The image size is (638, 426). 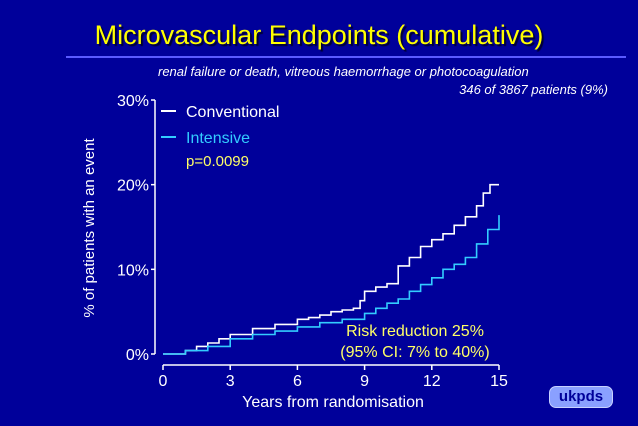 What do you see at coordinates (432, 381) in the screenshot?
I see `x-tick-label: 12` at bounding box center [432, 381].